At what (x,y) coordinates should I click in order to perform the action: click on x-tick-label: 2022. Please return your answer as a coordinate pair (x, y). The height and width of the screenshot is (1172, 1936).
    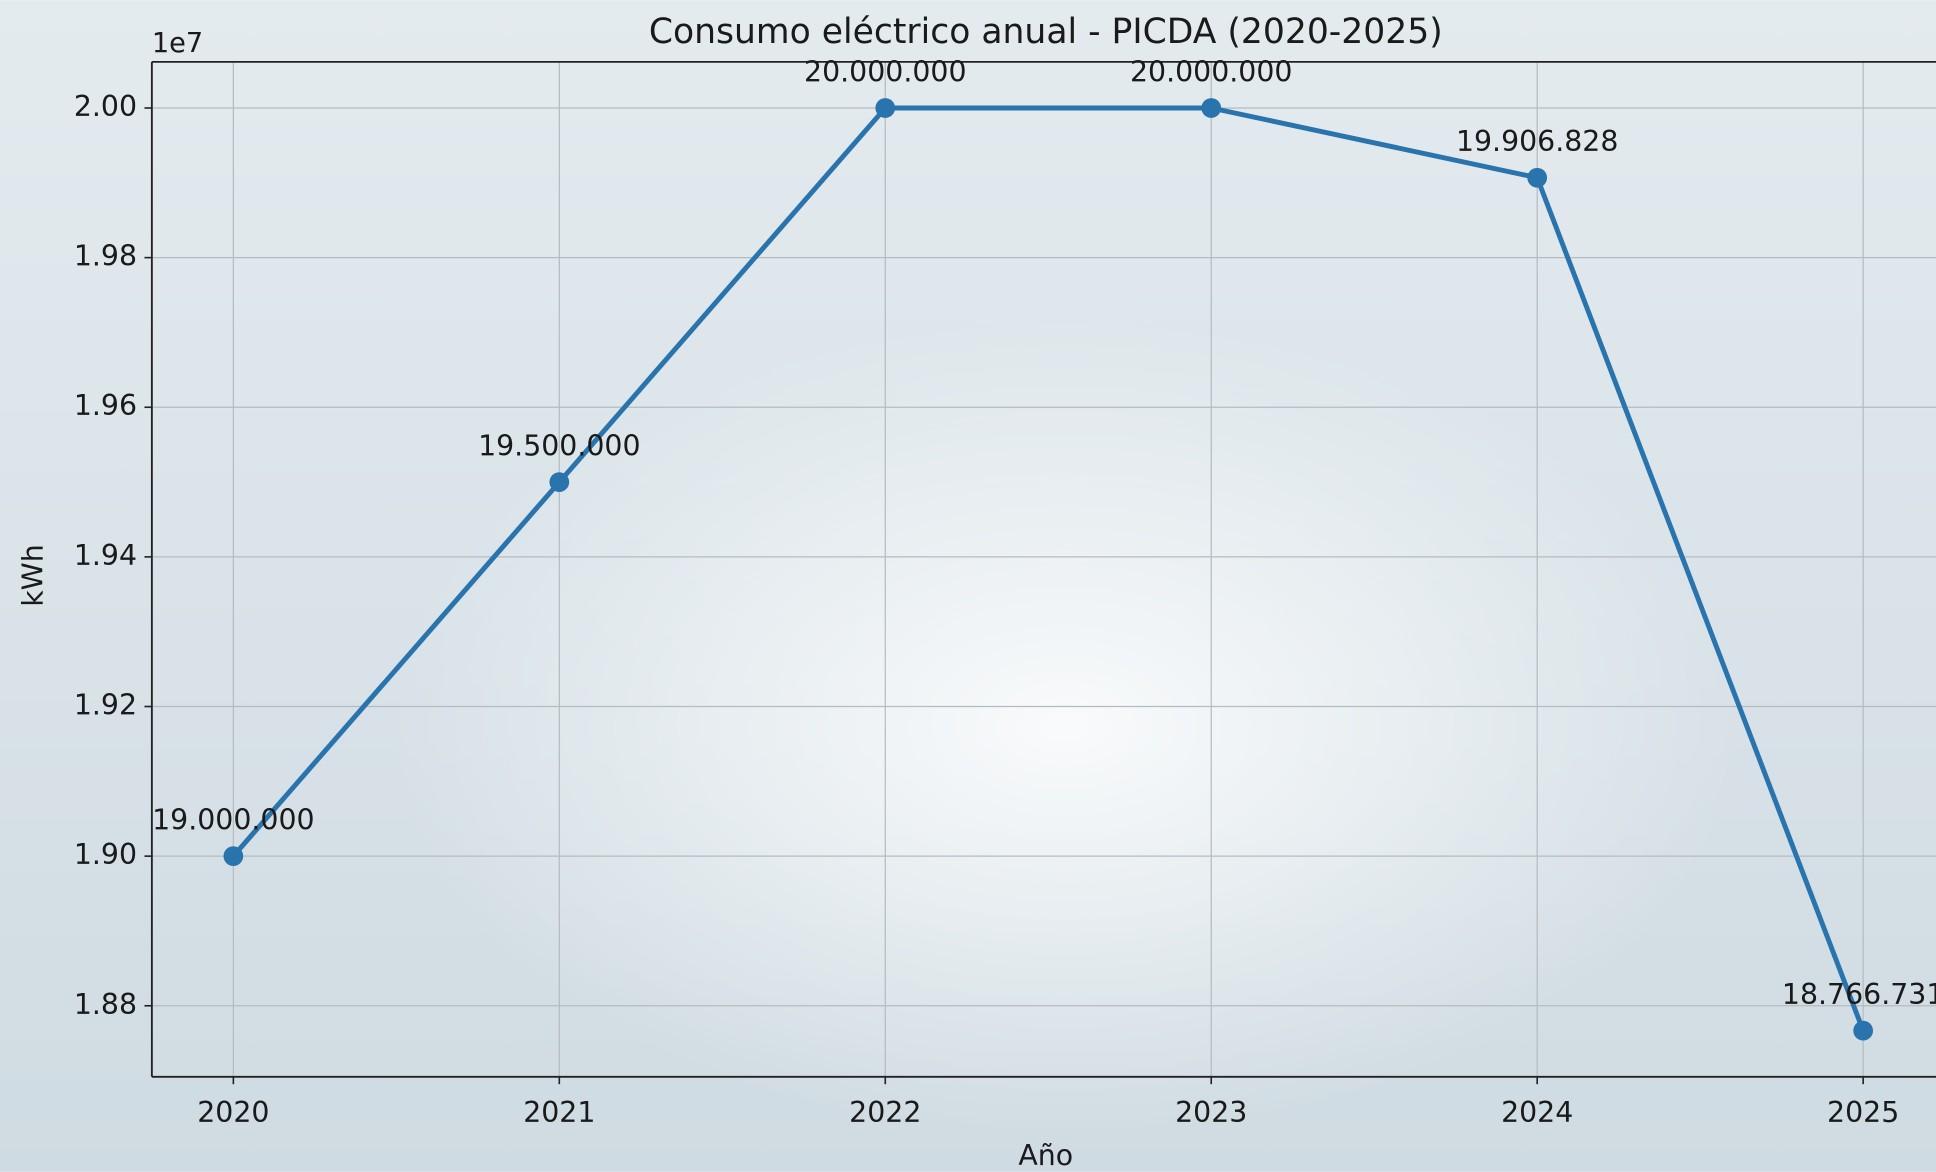
    Looking at the image, I should click on (885, 1112).